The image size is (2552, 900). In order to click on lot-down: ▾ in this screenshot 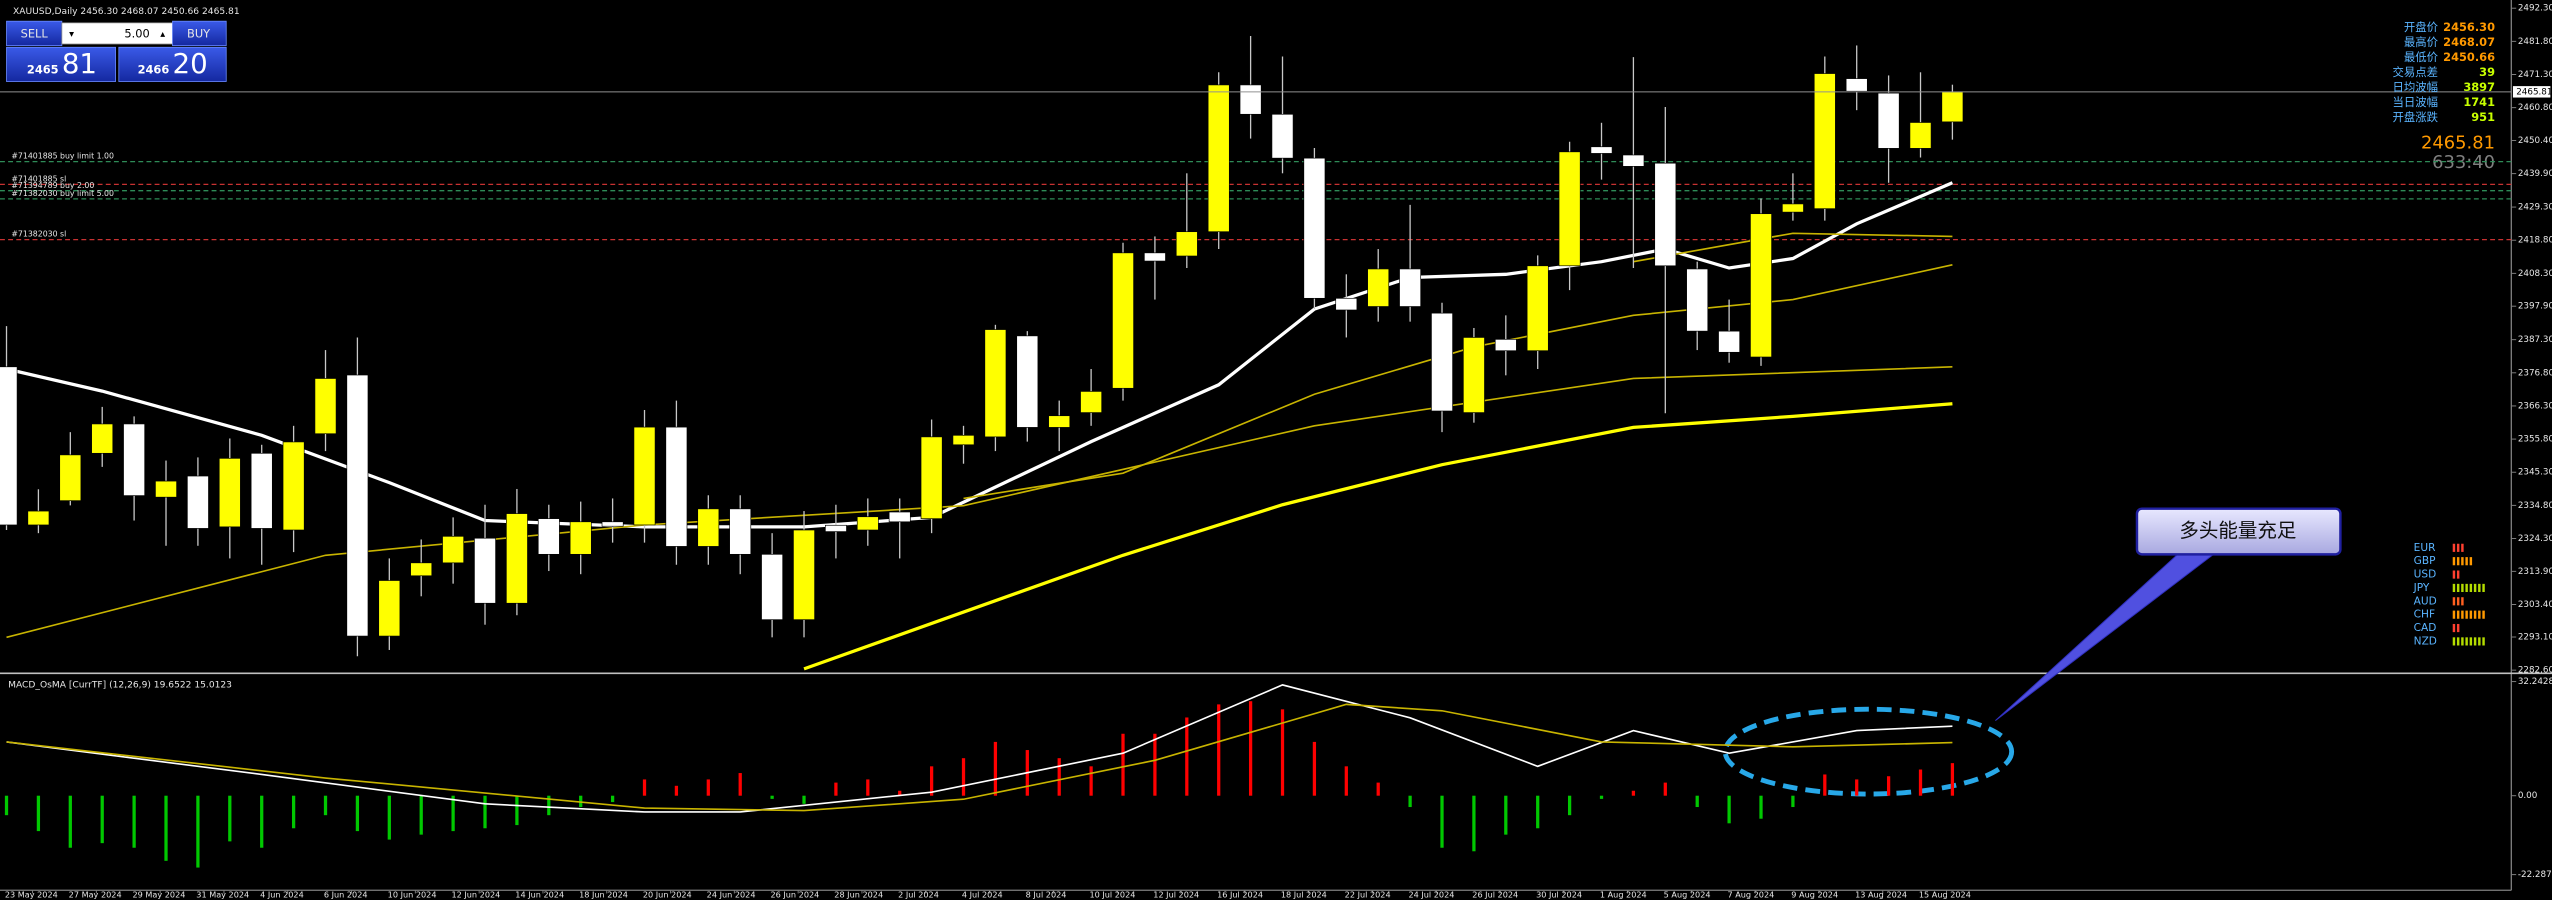, I will do `click(71, 34)`.